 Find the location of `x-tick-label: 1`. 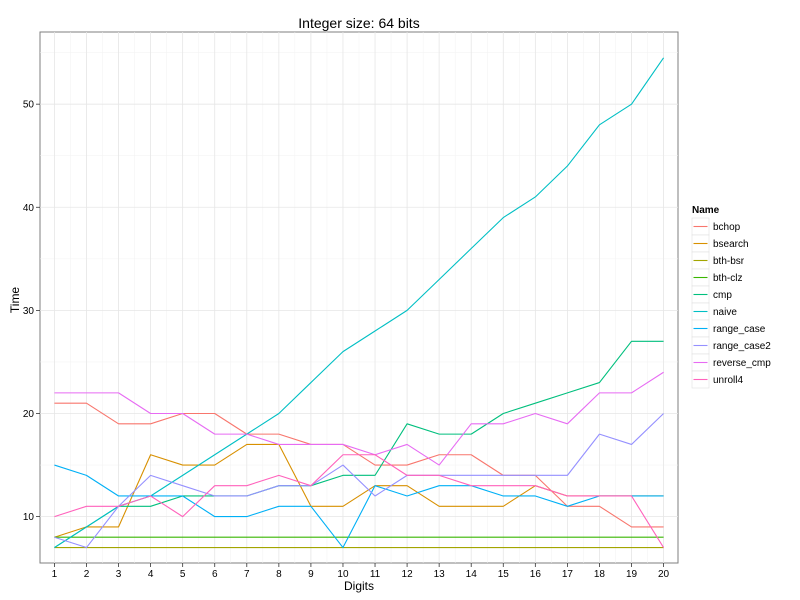

x-tick-label: 1 is located at coordinates (55, 574).